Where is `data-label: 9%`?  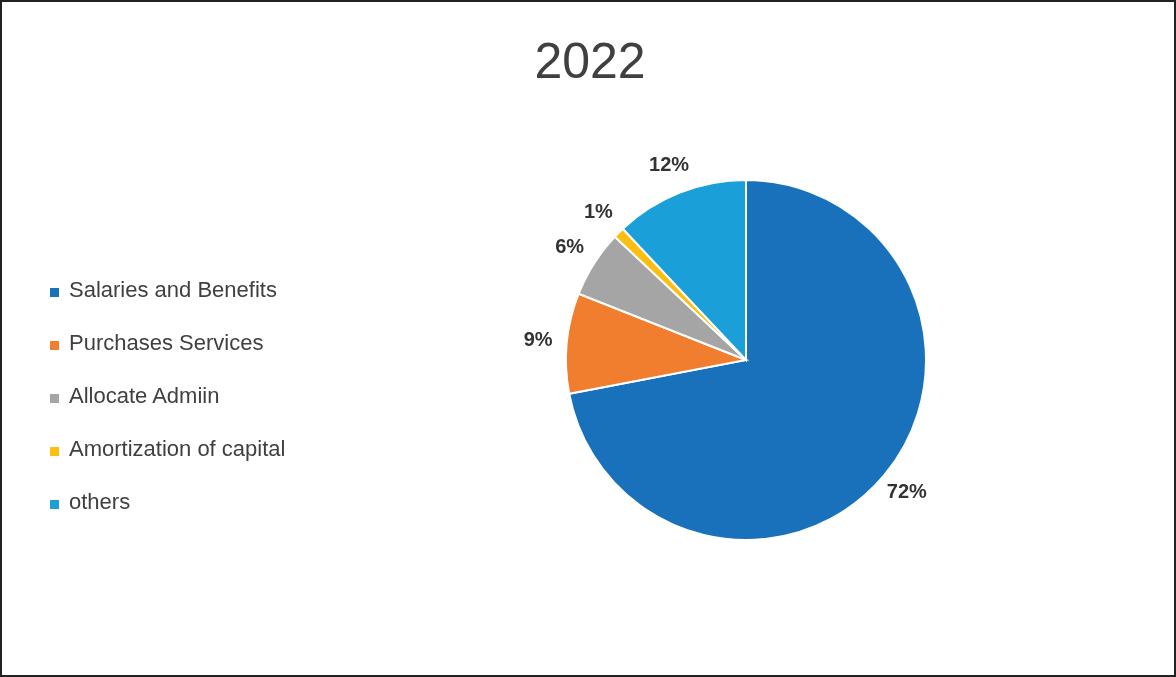 data-label: 9% is located at coordinates (538, 338).